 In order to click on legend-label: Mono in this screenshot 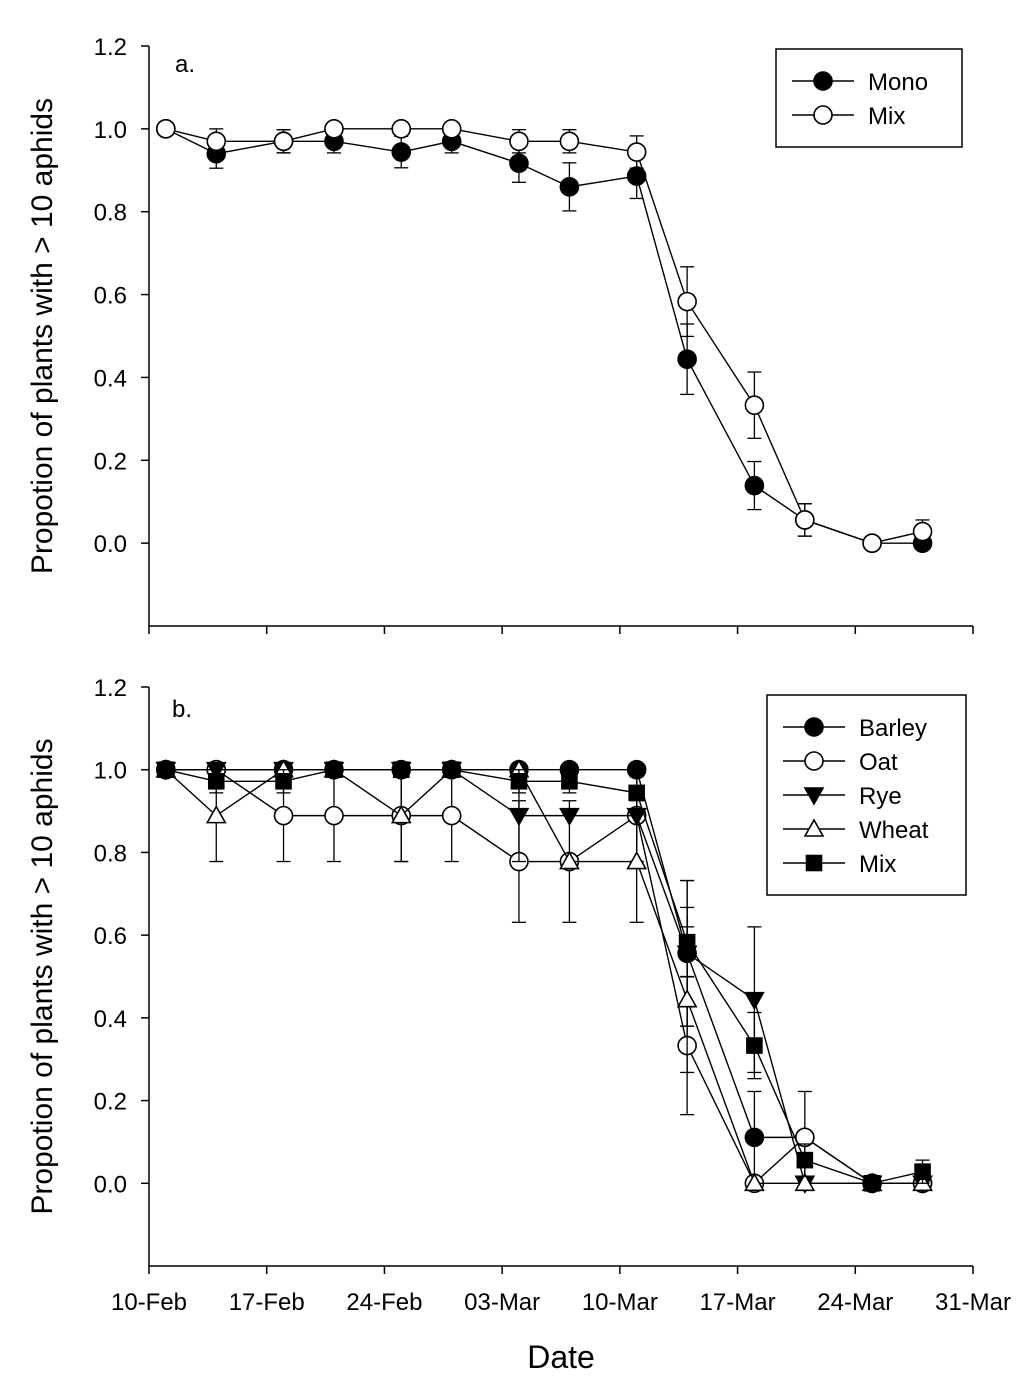, I will do `click(898, 82)`.